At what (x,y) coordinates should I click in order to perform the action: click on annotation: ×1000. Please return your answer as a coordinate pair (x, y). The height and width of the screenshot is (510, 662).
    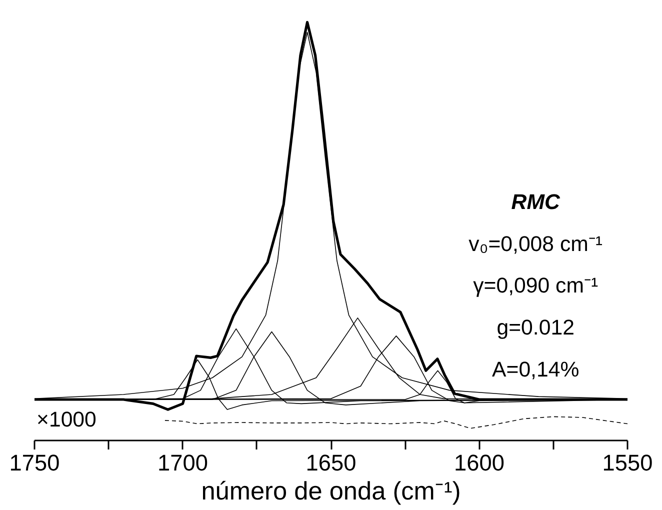
    Looking at the image, I should click on (66, 420).